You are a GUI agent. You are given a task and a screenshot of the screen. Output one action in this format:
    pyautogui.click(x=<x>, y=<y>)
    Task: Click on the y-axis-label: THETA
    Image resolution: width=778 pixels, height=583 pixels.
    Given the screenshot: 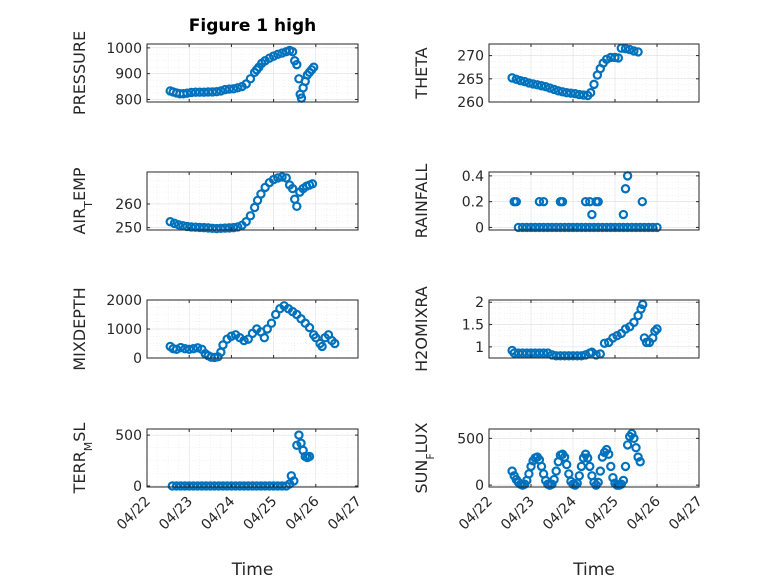 What is the action you would take?
    pyautogui.click(x=421, y=73)
    